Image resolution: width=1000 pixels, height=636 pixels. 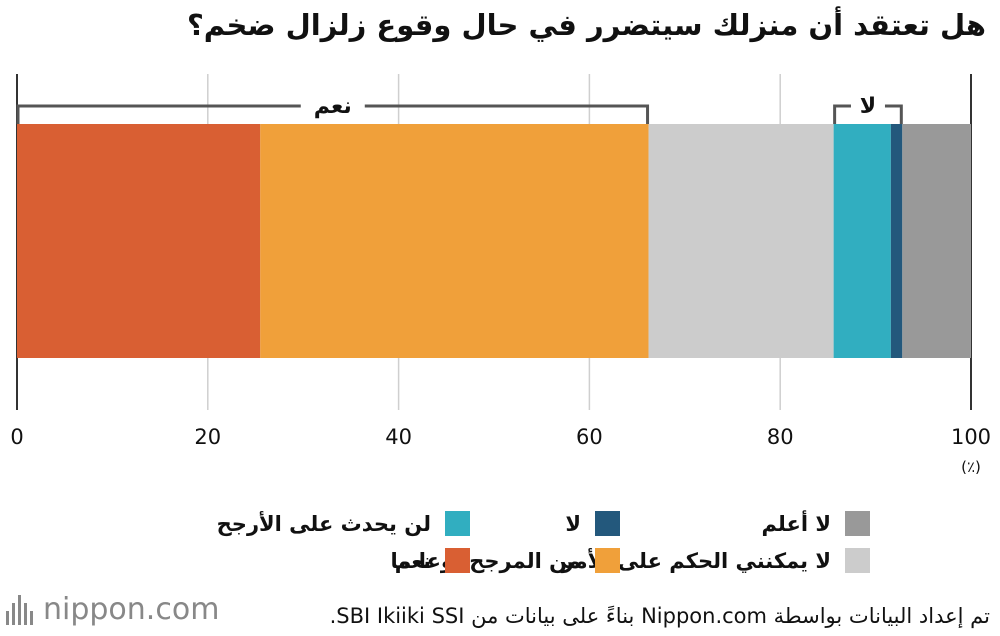 What do you see at coordinates (19, 609) in the screenshot?
I see `logo-bars-icon` at bounding box center [19, 609].